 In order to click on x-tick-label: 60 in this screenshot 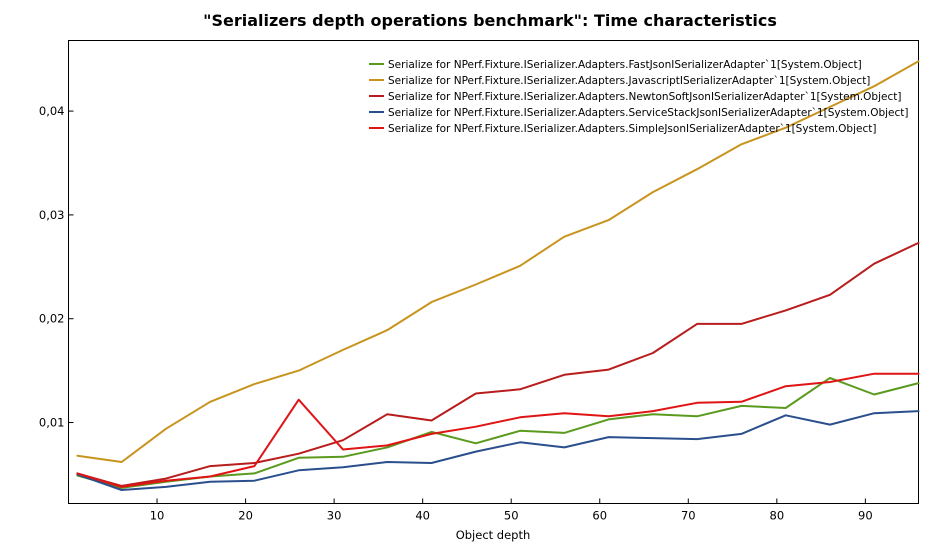, I will do `click(599, 516)`.